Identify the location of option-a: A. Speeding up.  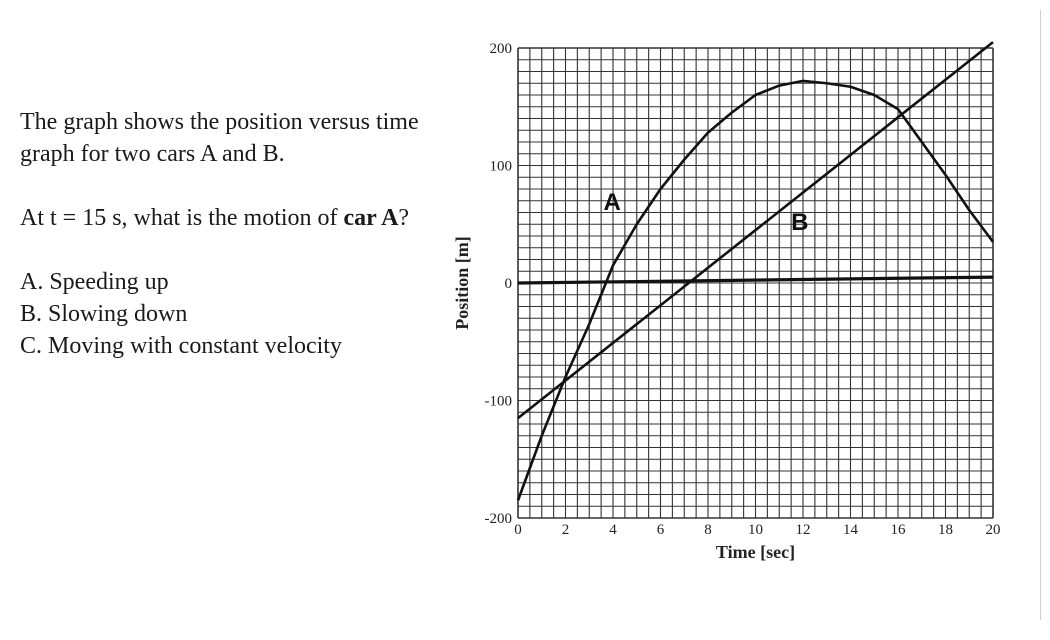
(94, 282).